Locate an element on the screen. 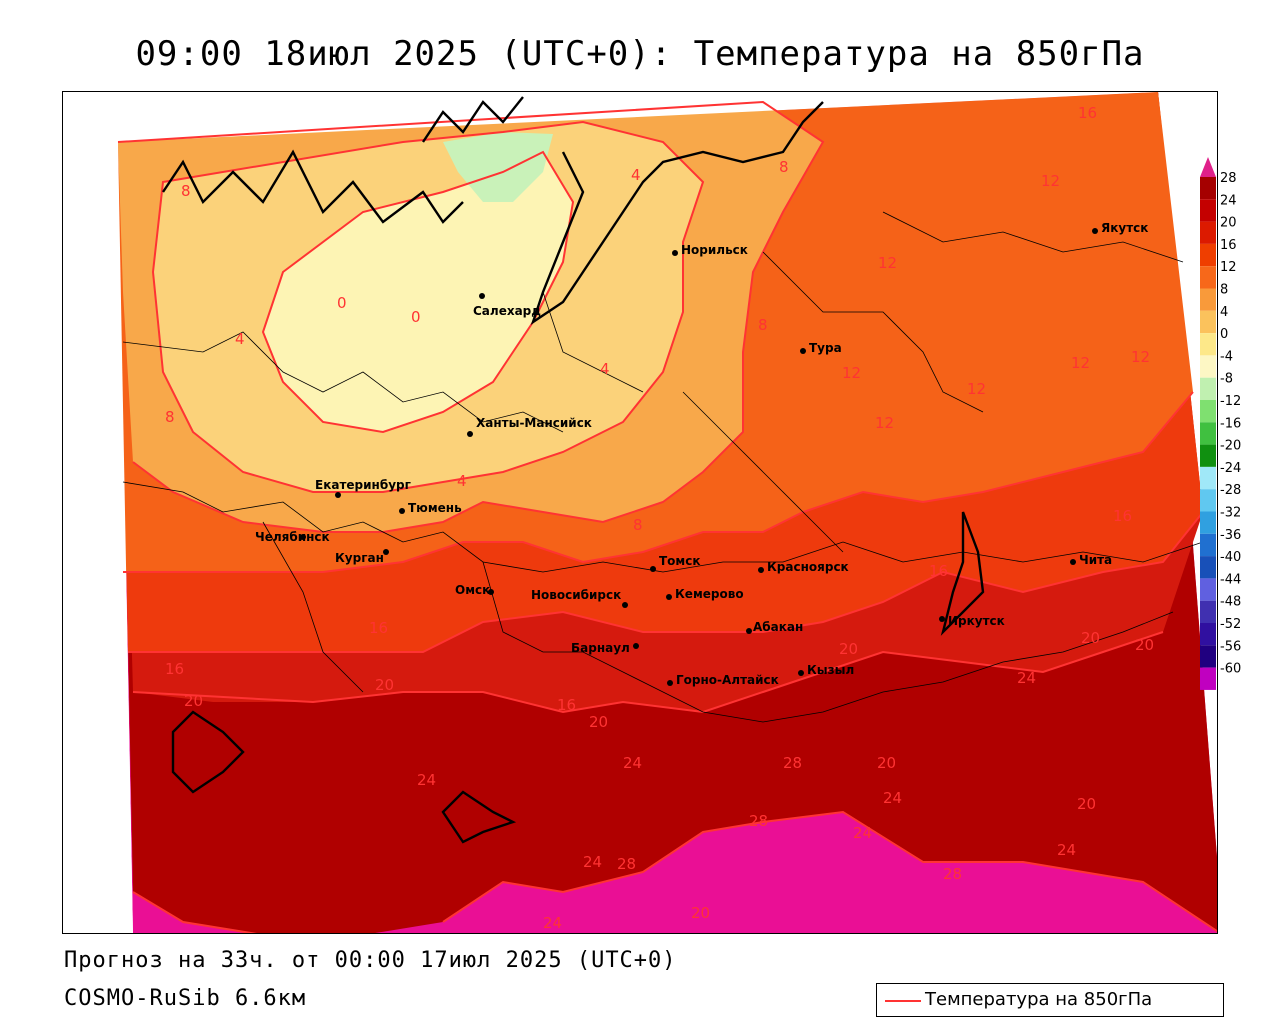  scale-tick-label: 28 is located at coordinates (1228, 178).